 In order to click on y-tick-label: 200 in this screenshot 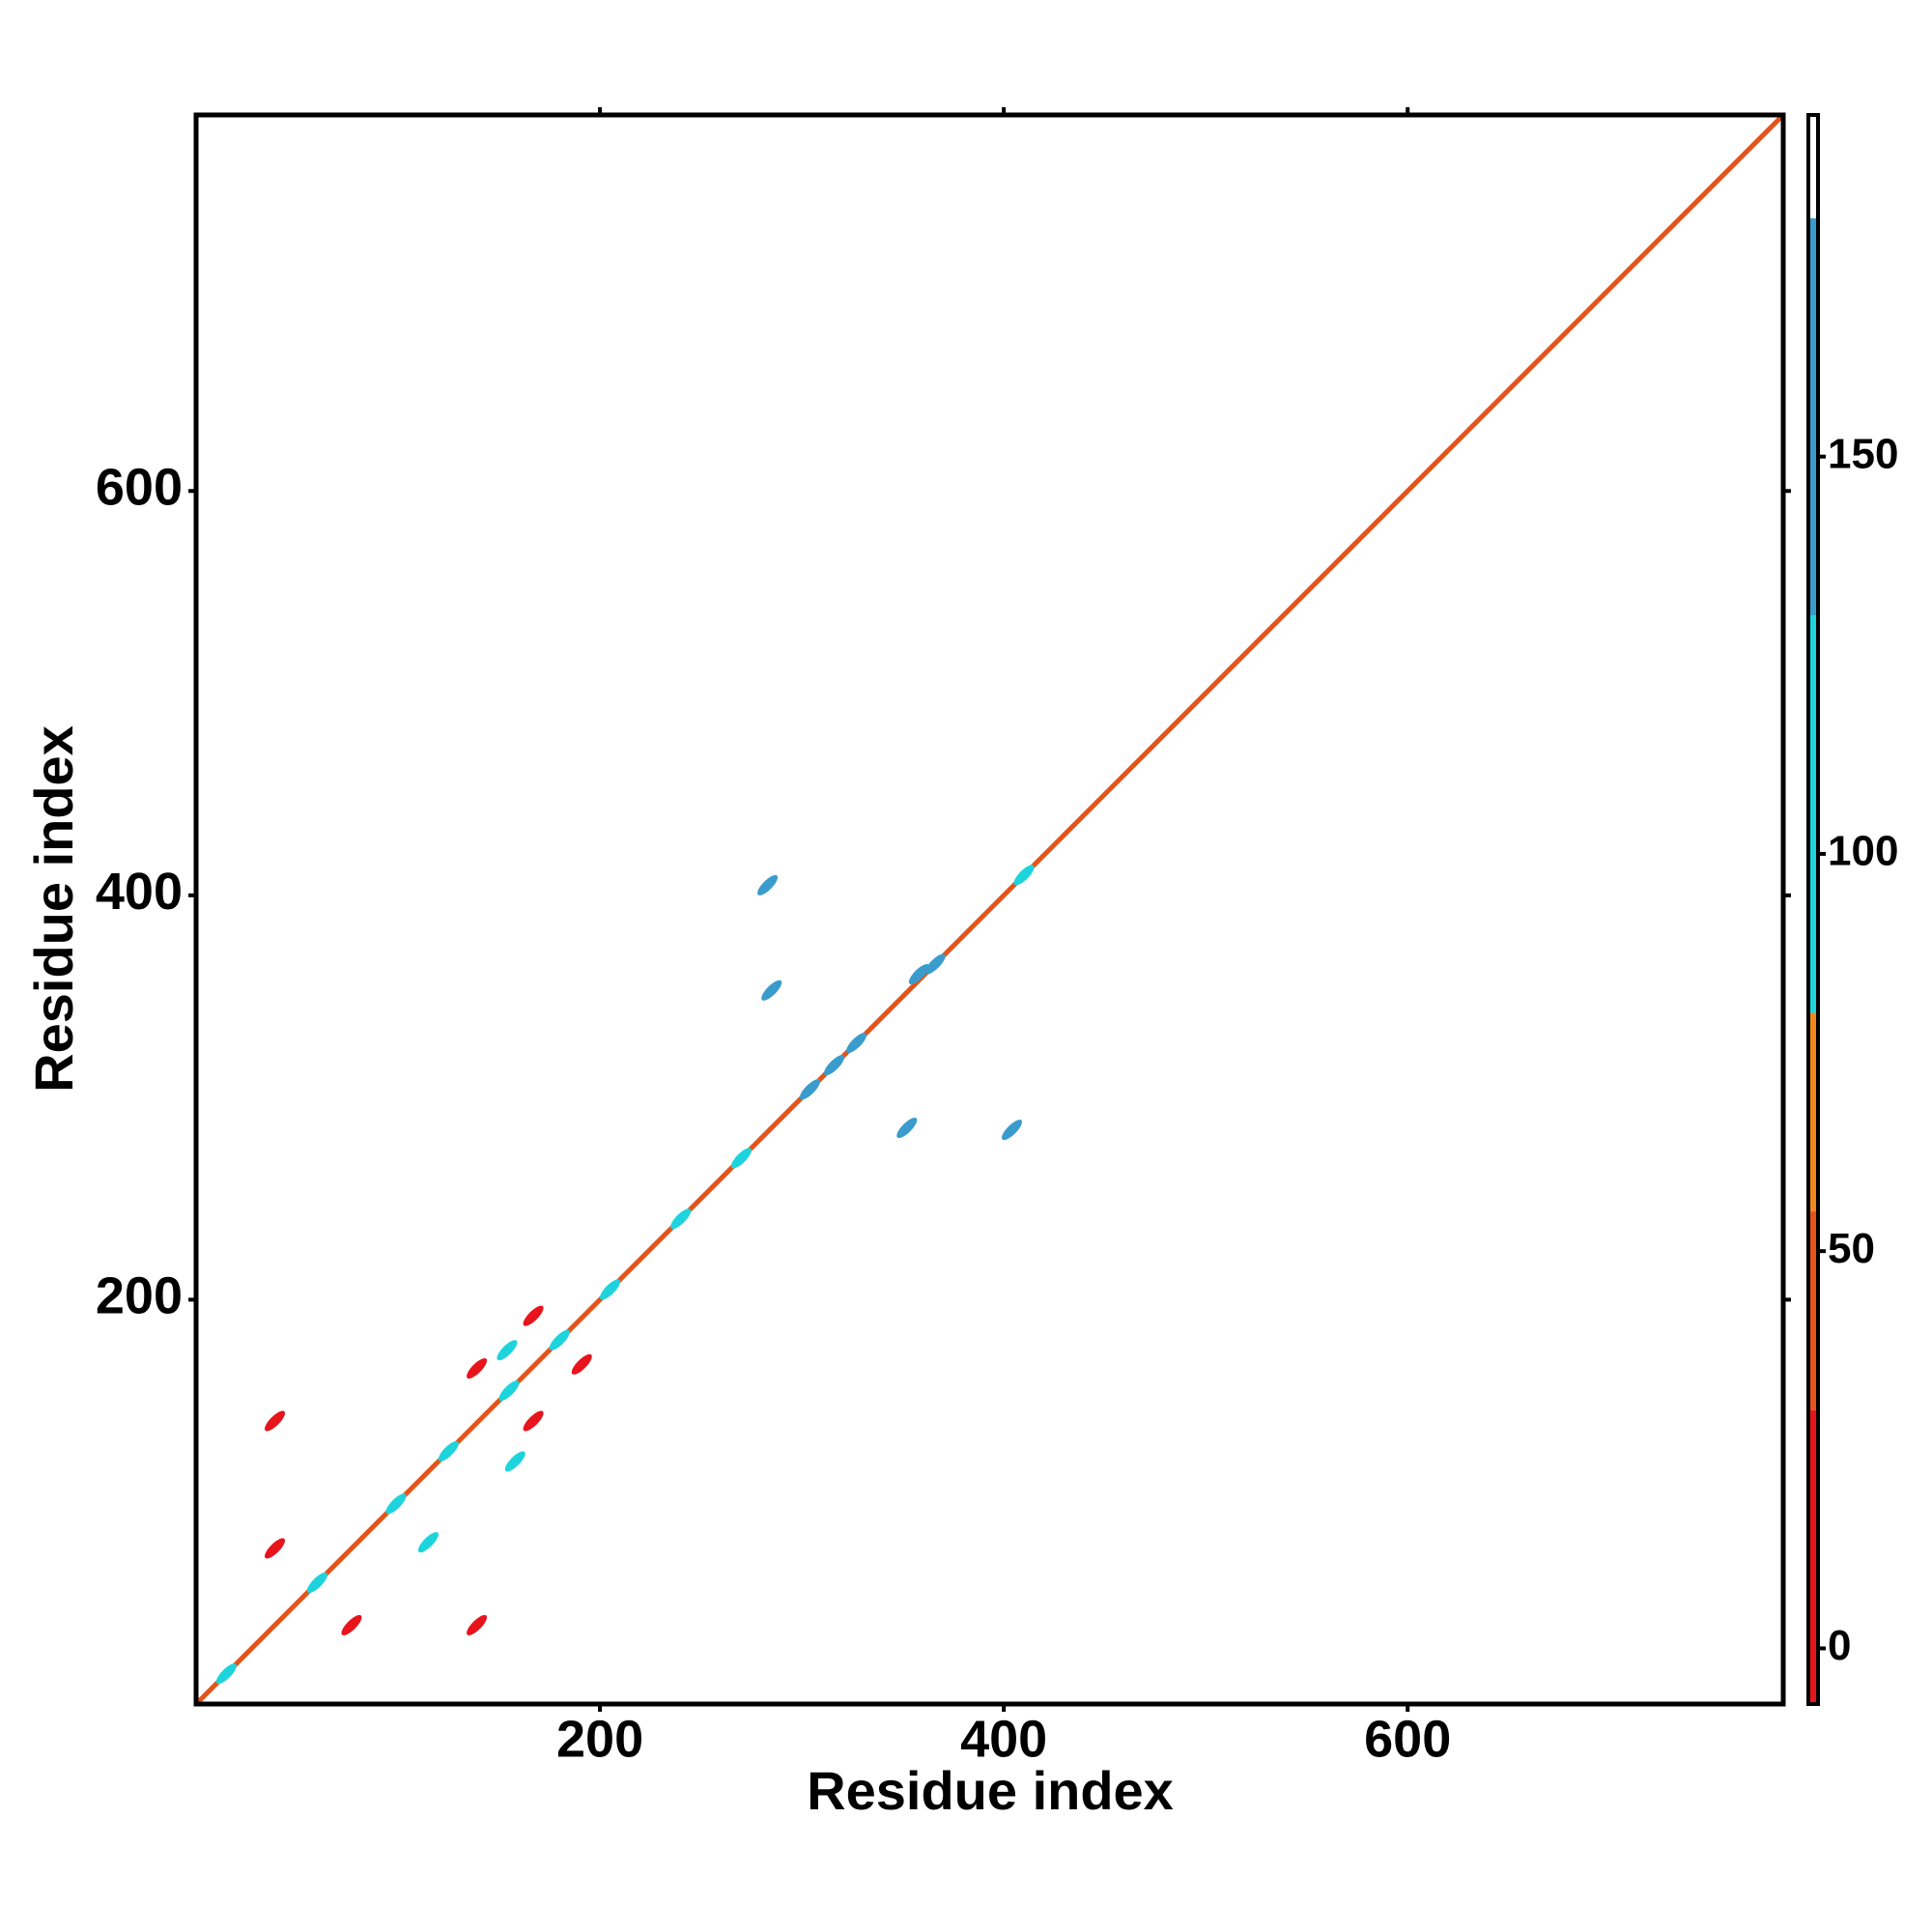, I will do `click(139, 1296)`.